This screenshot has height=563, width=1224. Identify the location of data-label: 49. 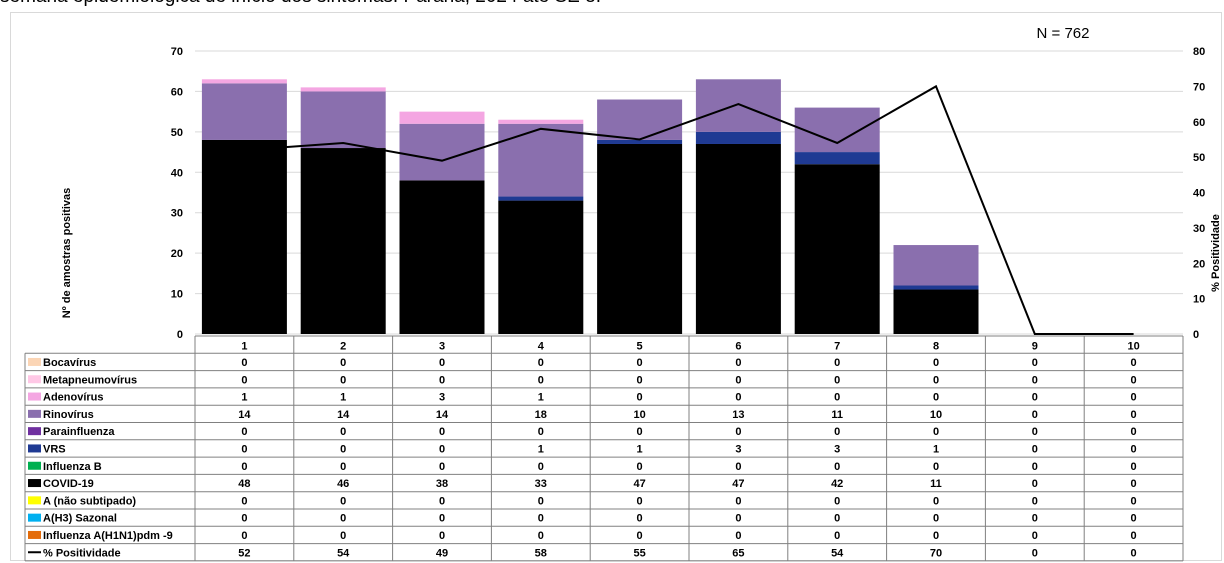
(442, 553).